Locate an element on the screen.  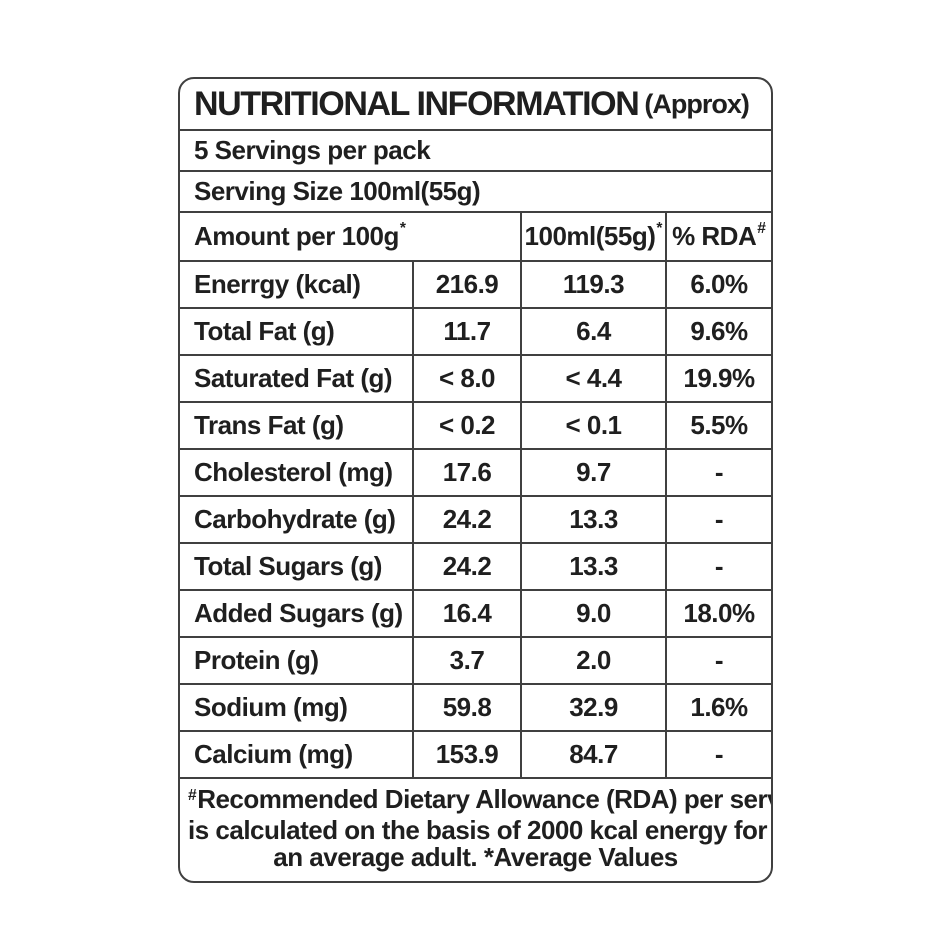
table-row-sodium: Sodium (mg) 59.8 32.9 1.6% is located at coordinates (475, 706).